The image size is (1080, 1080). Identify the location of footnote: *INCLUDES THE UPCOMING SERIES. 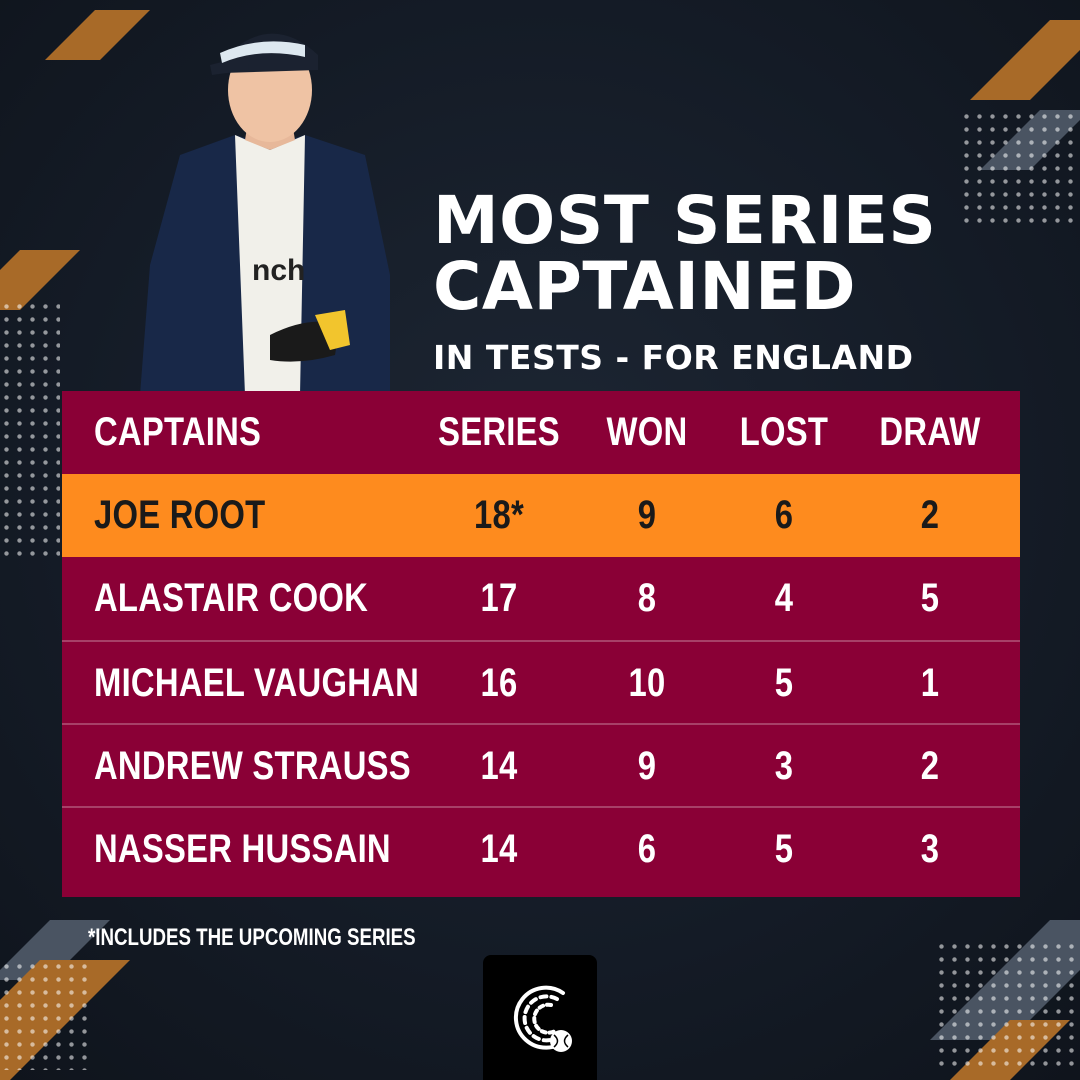
(252, 937).